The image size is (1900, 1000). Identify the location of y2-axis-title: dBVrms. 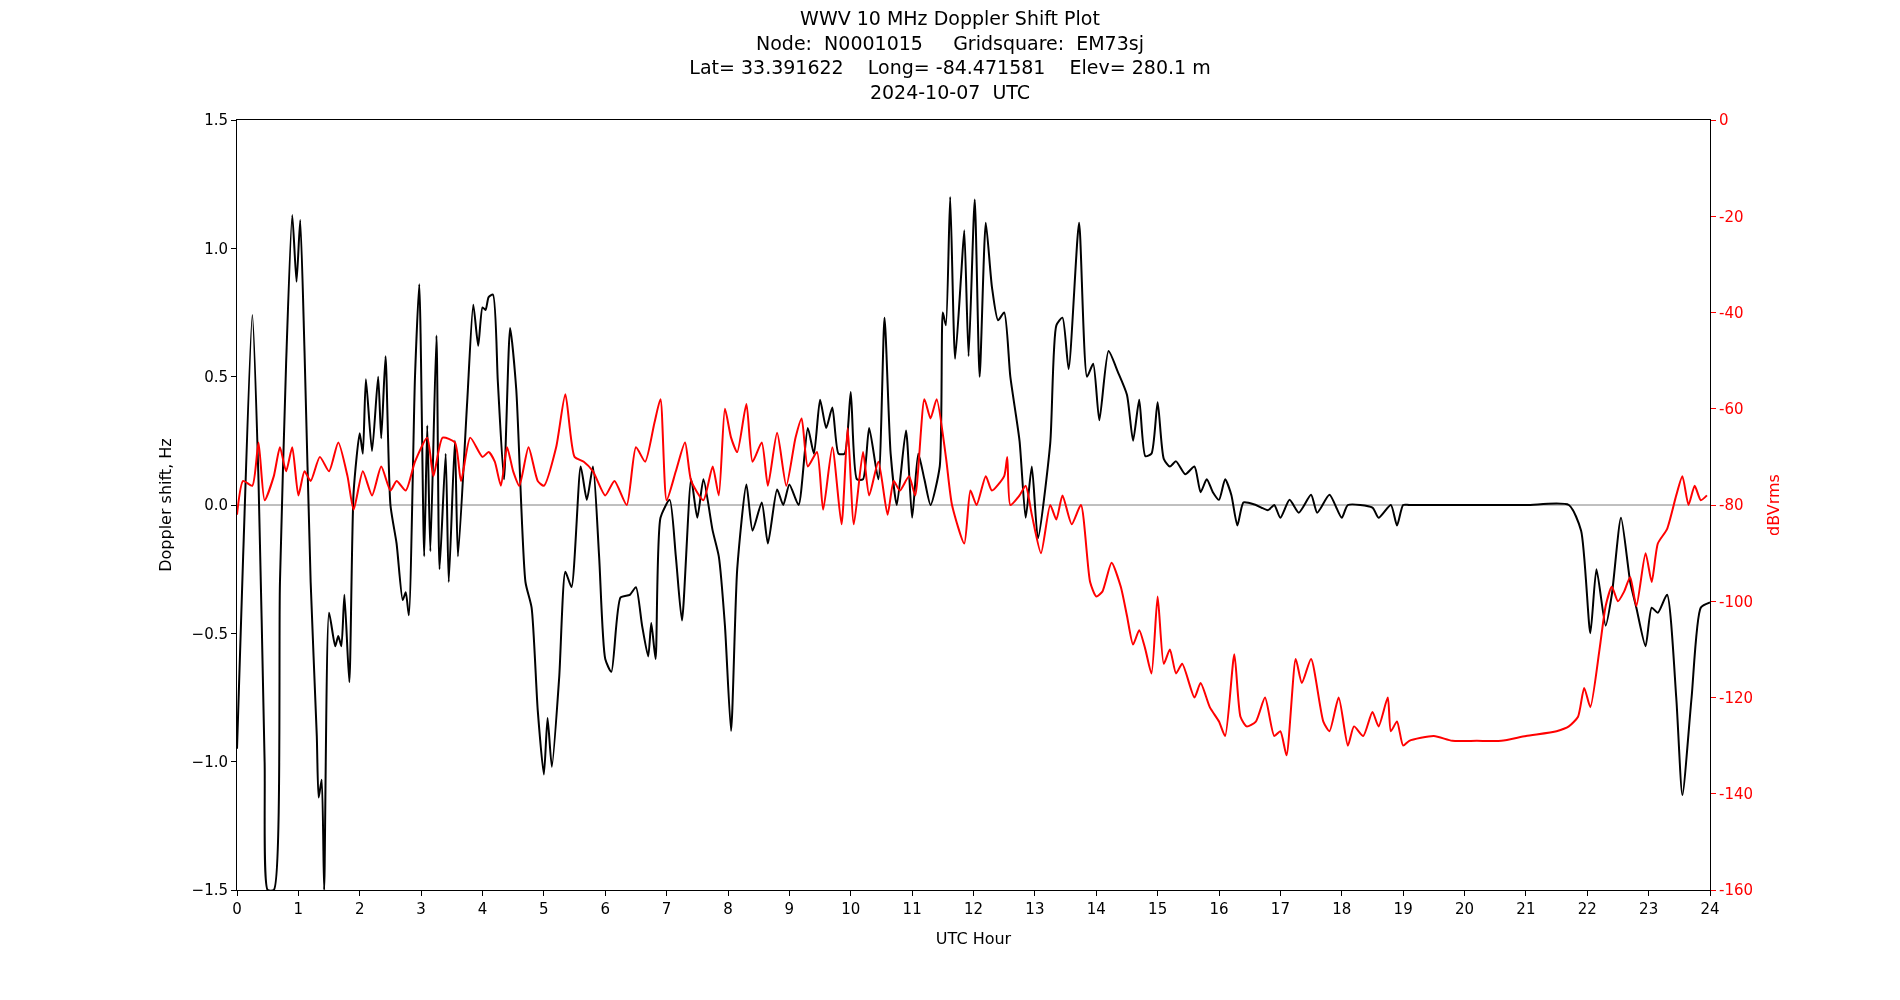
(1773, 505).